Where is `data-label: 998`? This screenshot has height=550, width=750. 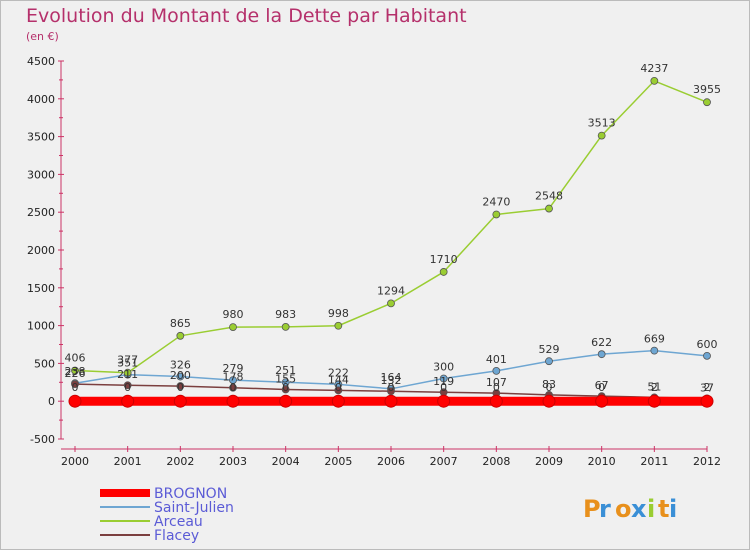
data-label: 998 is located at coordinates (338, 313).